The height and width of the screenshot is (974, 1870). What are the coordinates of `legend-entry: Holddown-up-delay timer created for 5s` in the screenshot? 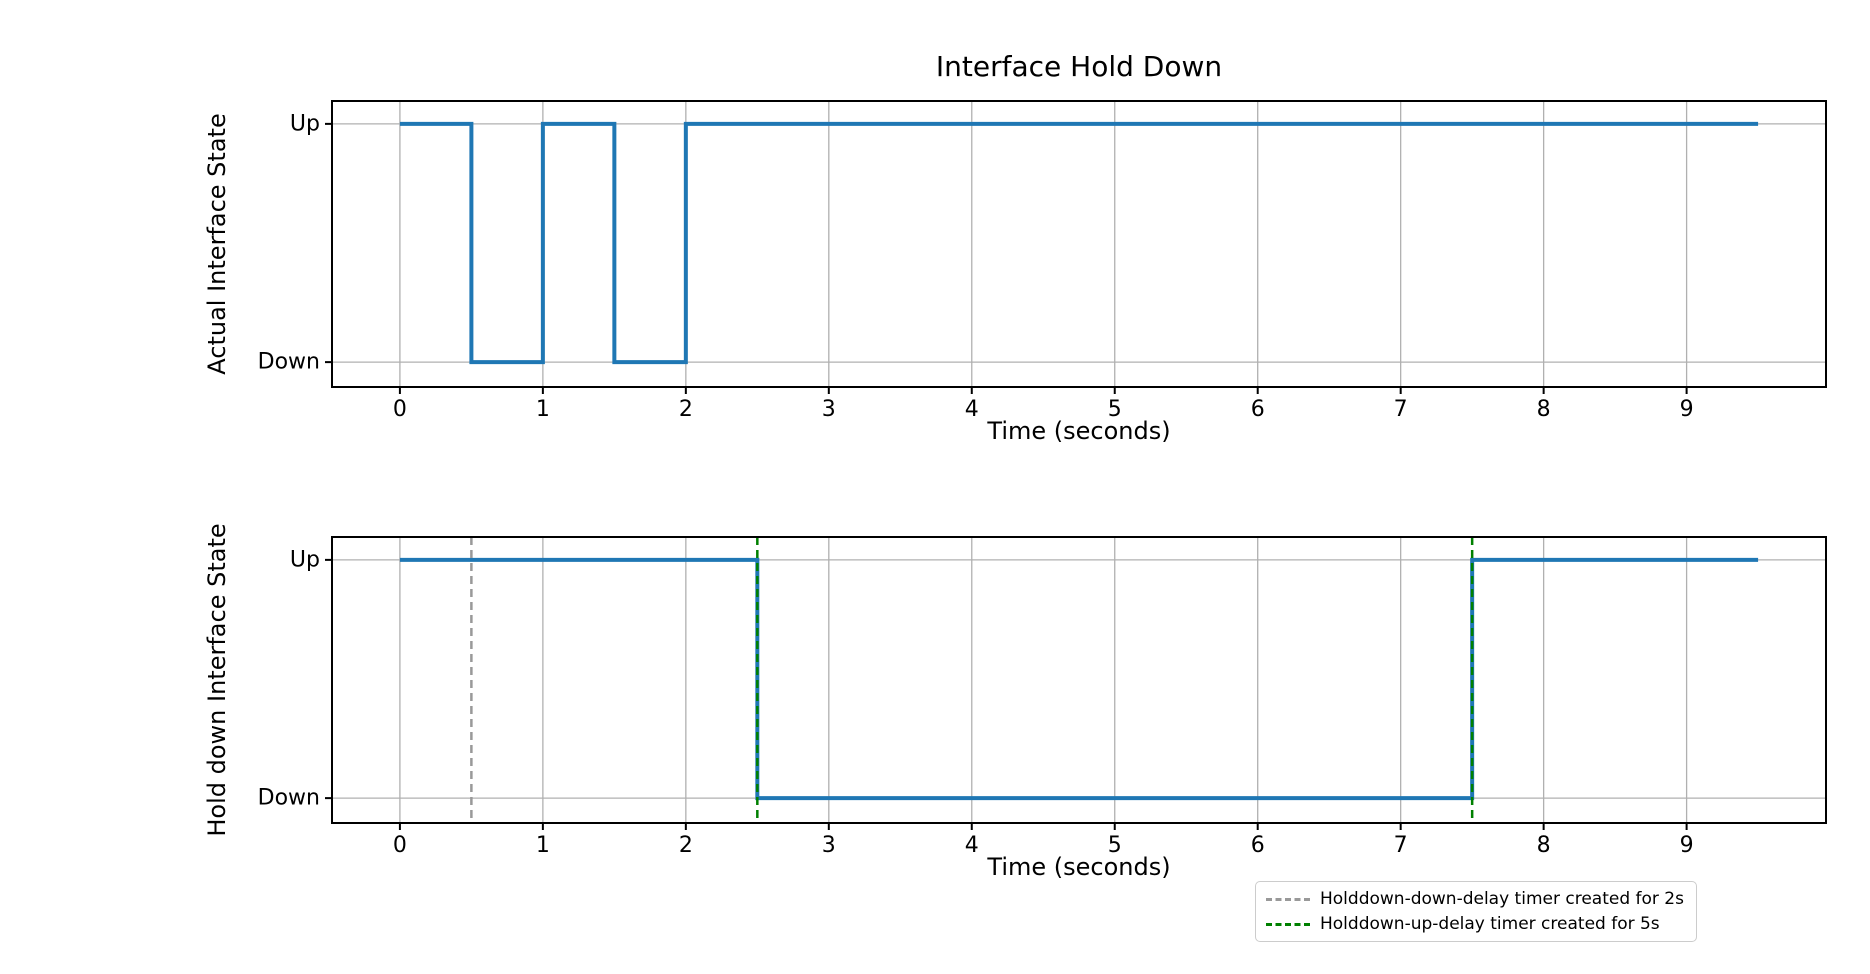 It's located at (1475, 924).